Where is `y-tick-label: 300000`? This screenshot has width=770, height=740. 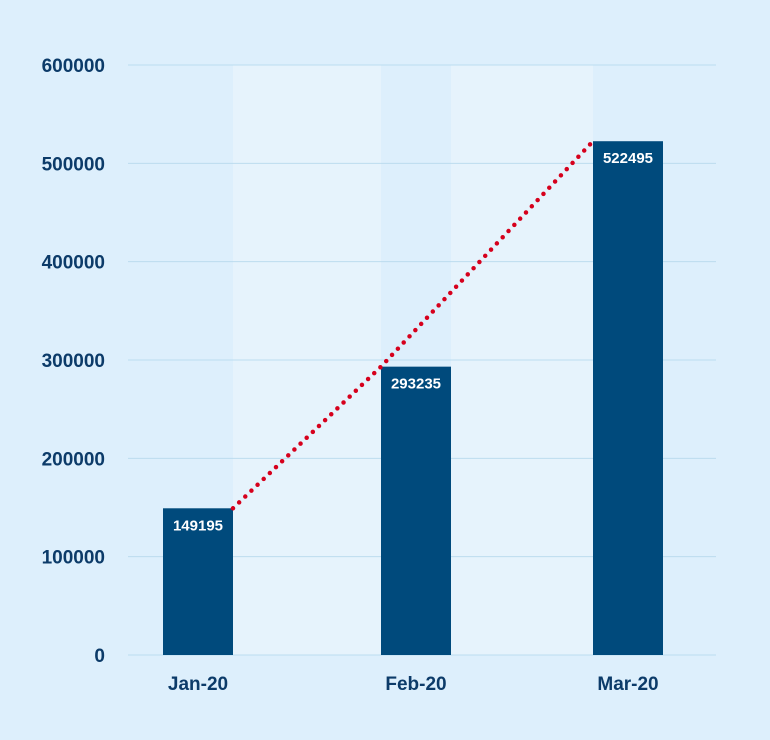 y-tick-label: 300000 is located at coordinates (73, 361).